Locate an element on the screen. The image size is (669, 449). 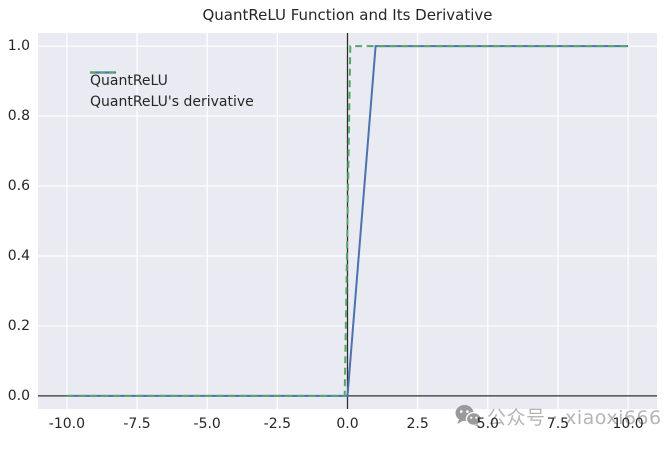
watermark: 公众号 · xiaoxi666 is located at coordinates (558, 416).